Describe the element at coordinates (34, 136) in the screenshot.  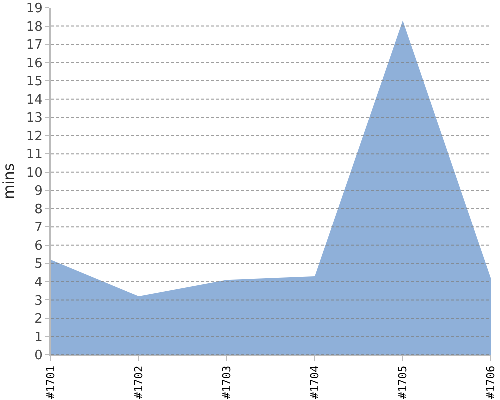
I see `y-tick-label: 12` at that location.